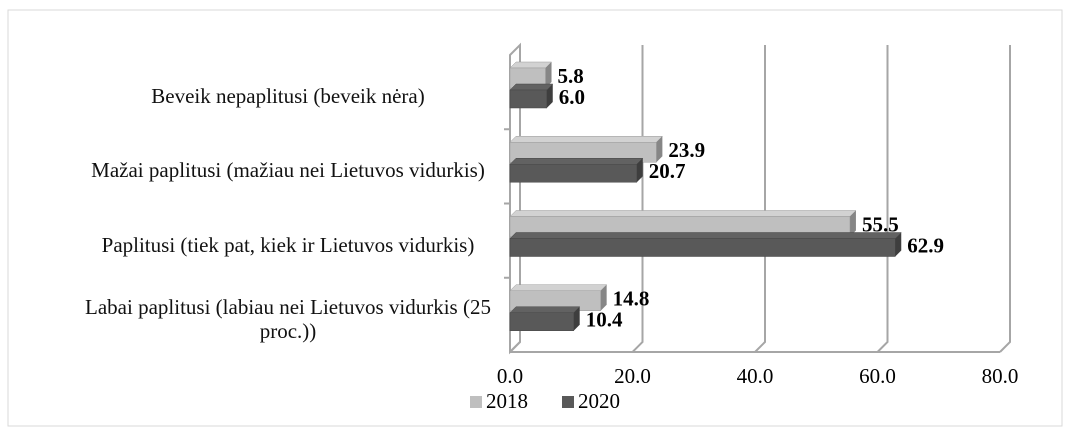 The width and height of the screenshot is (1071, 432). Describe the element at coordinates (667, 171) in the screenshot. I see `data-label: 20.7` at that location.